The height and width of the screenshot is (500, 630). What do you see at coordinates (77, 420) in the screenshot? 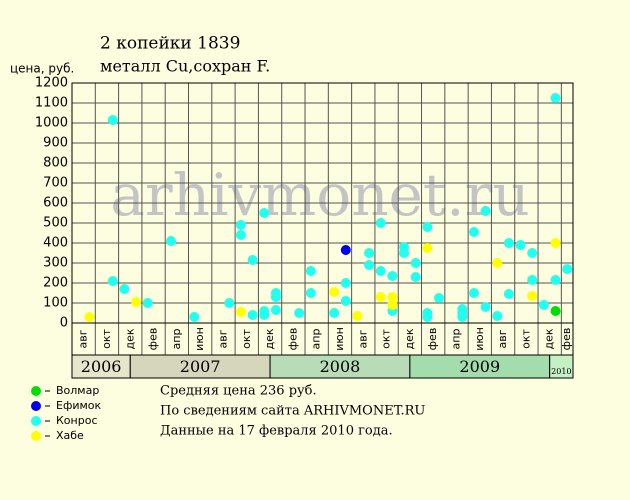
I see `legend-label: Конрос` at bounding box center [77, 420].